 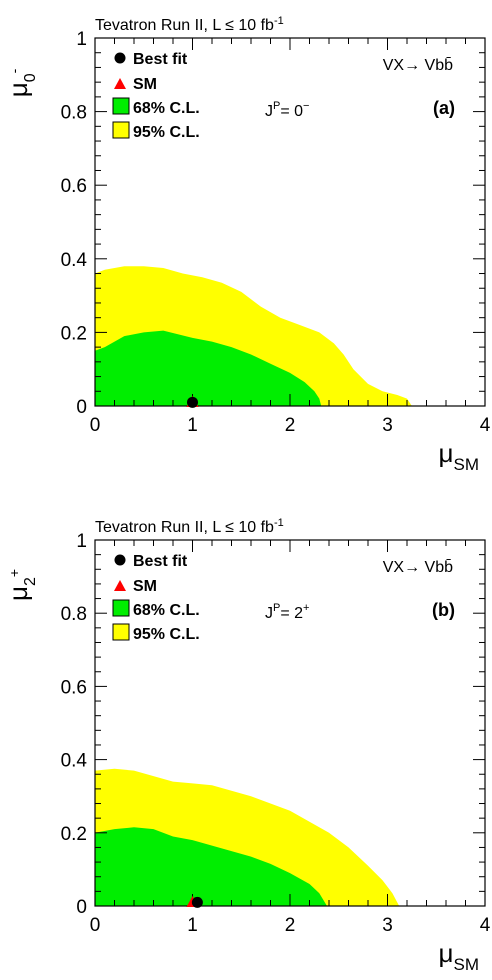 What do you see at coordinates (21, 585) in the screenshot?
I see `y-axis-label: μ2+` at bounding box center [21, 585].